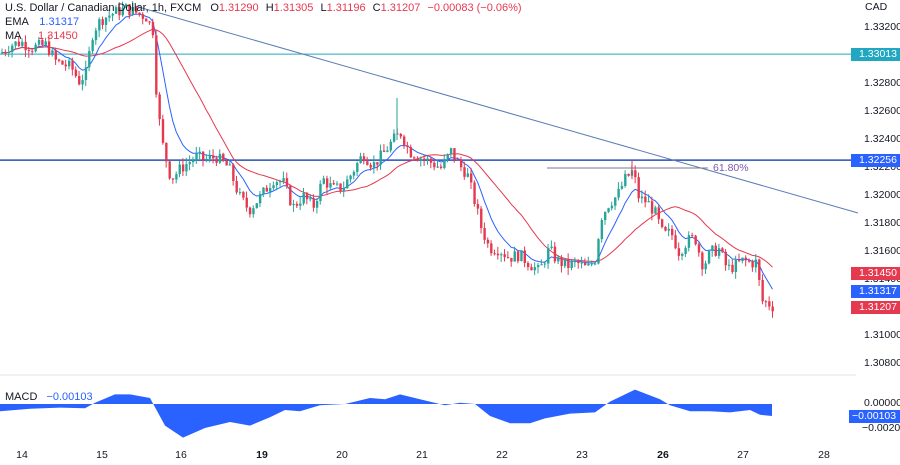  I want to click on price-tick: 1.31600, so click(882, 251).